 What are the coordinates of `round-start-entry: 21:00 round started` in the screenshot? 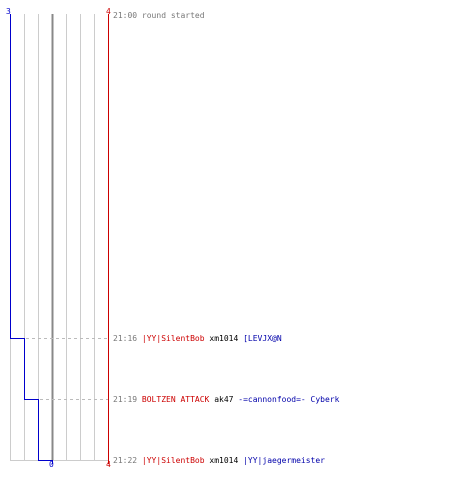 It's located at (159, 16).